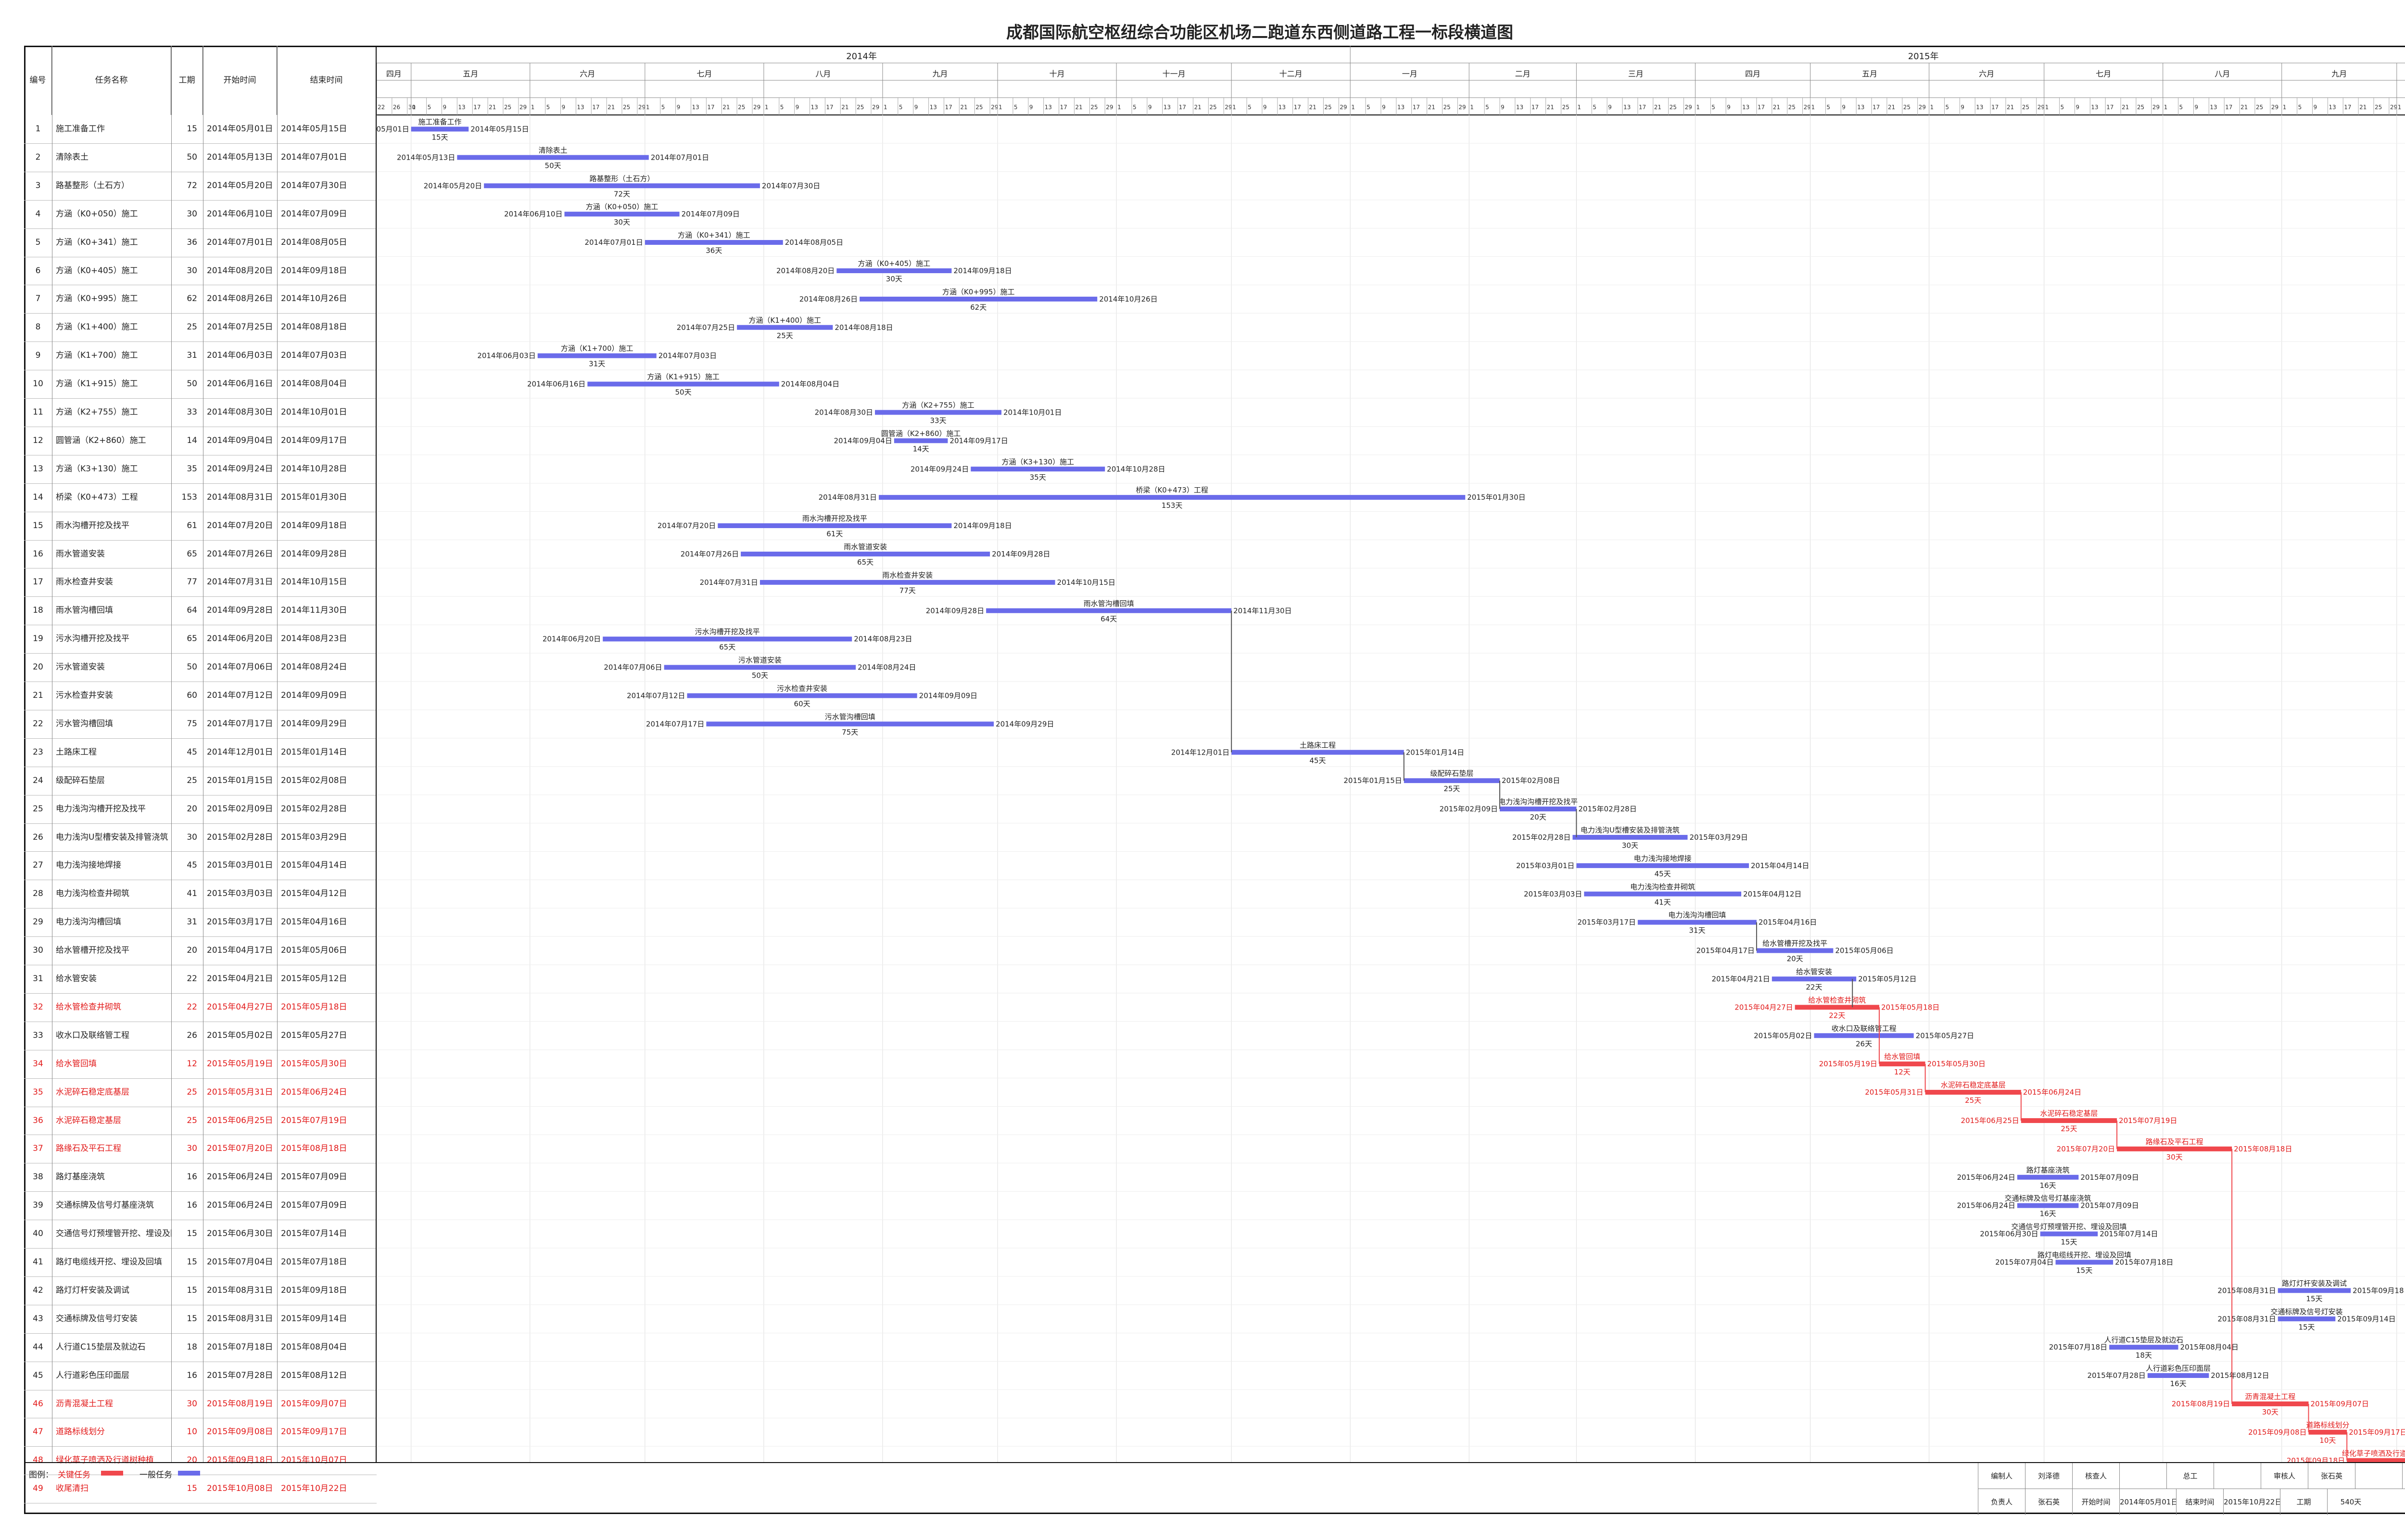 The image size is (2405, 1540). I want to click on task-cell-dur: 75, so click(192, 724).